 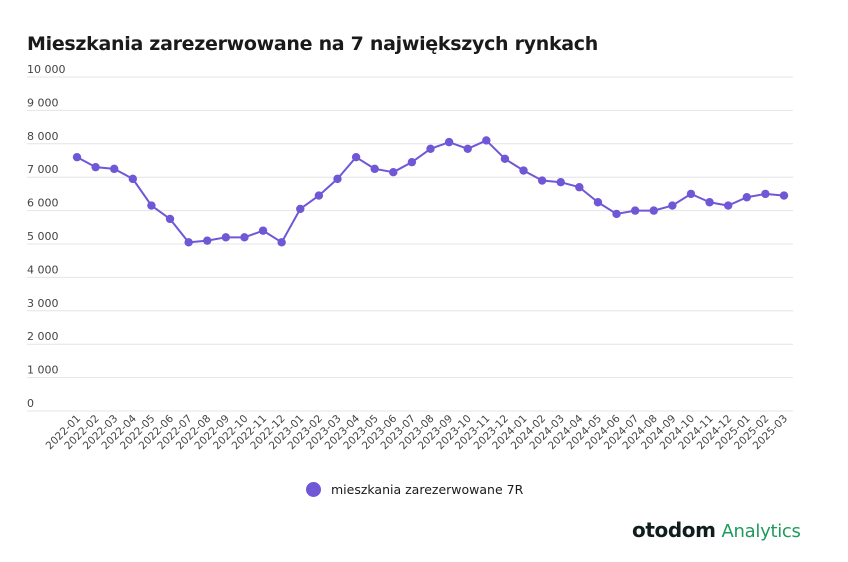 What do you see at coordinates (43, 102) in the screenshot?
I see `y-tick-label: 9 000` at bounding box center [43, 102].